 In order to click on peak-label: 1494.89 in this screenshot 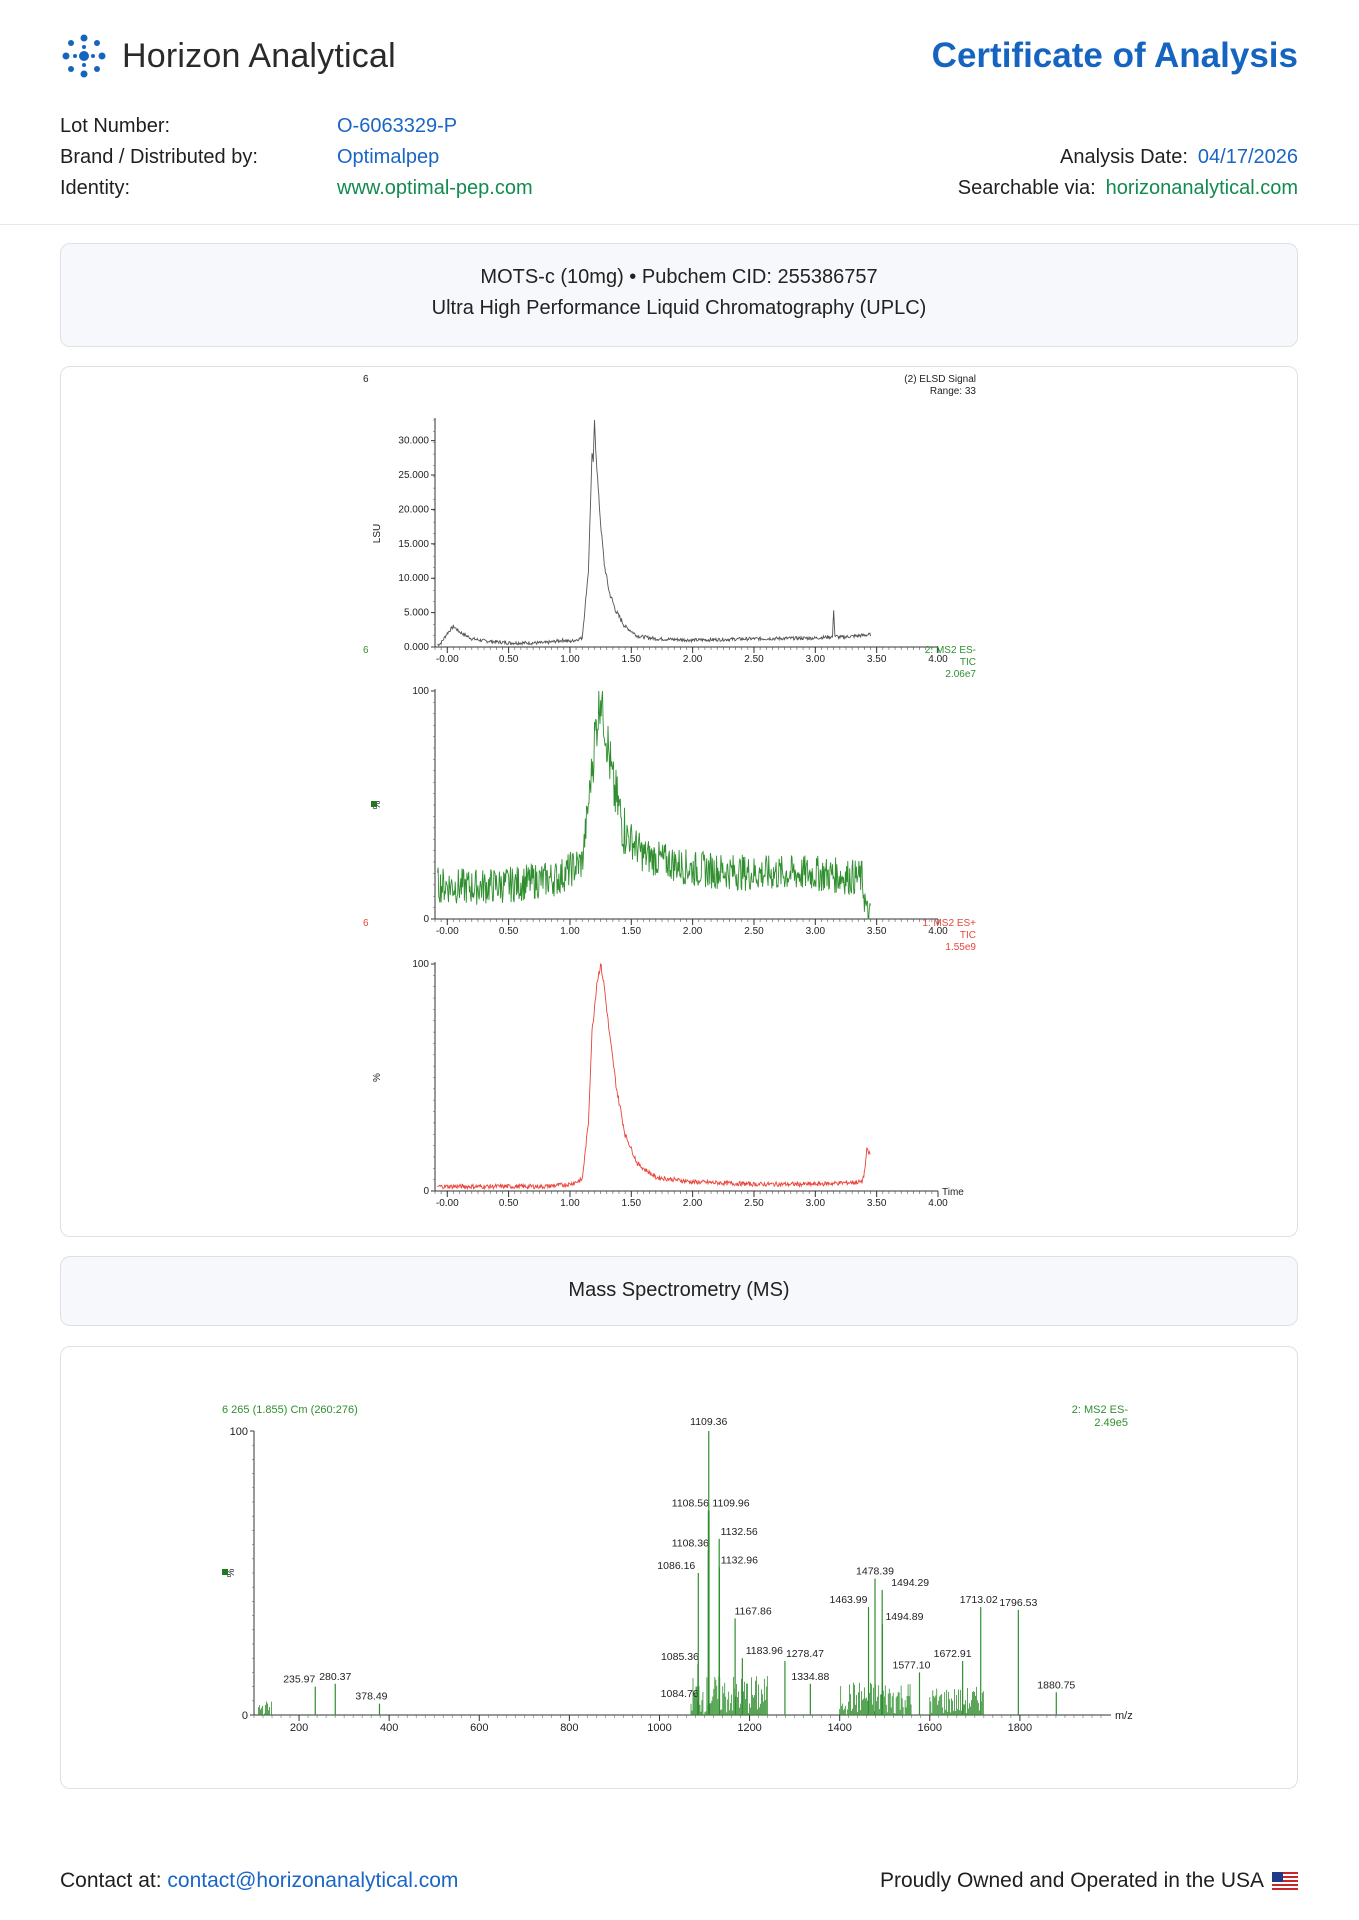, I will do `click(904, 1617)`.